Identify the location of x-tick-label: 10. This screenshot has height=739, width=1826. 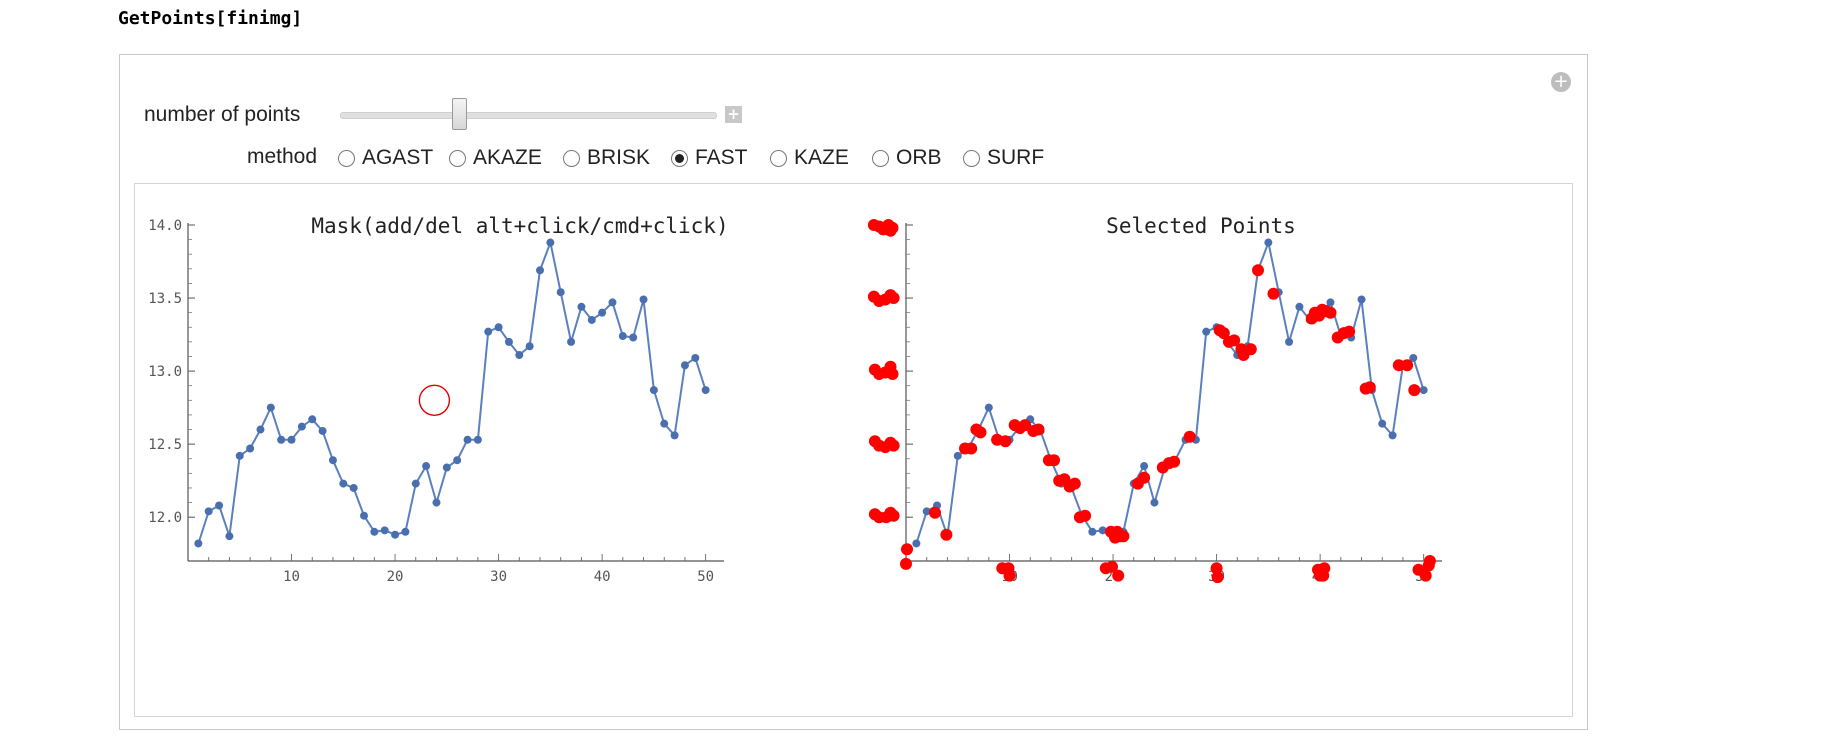
(291, 577).